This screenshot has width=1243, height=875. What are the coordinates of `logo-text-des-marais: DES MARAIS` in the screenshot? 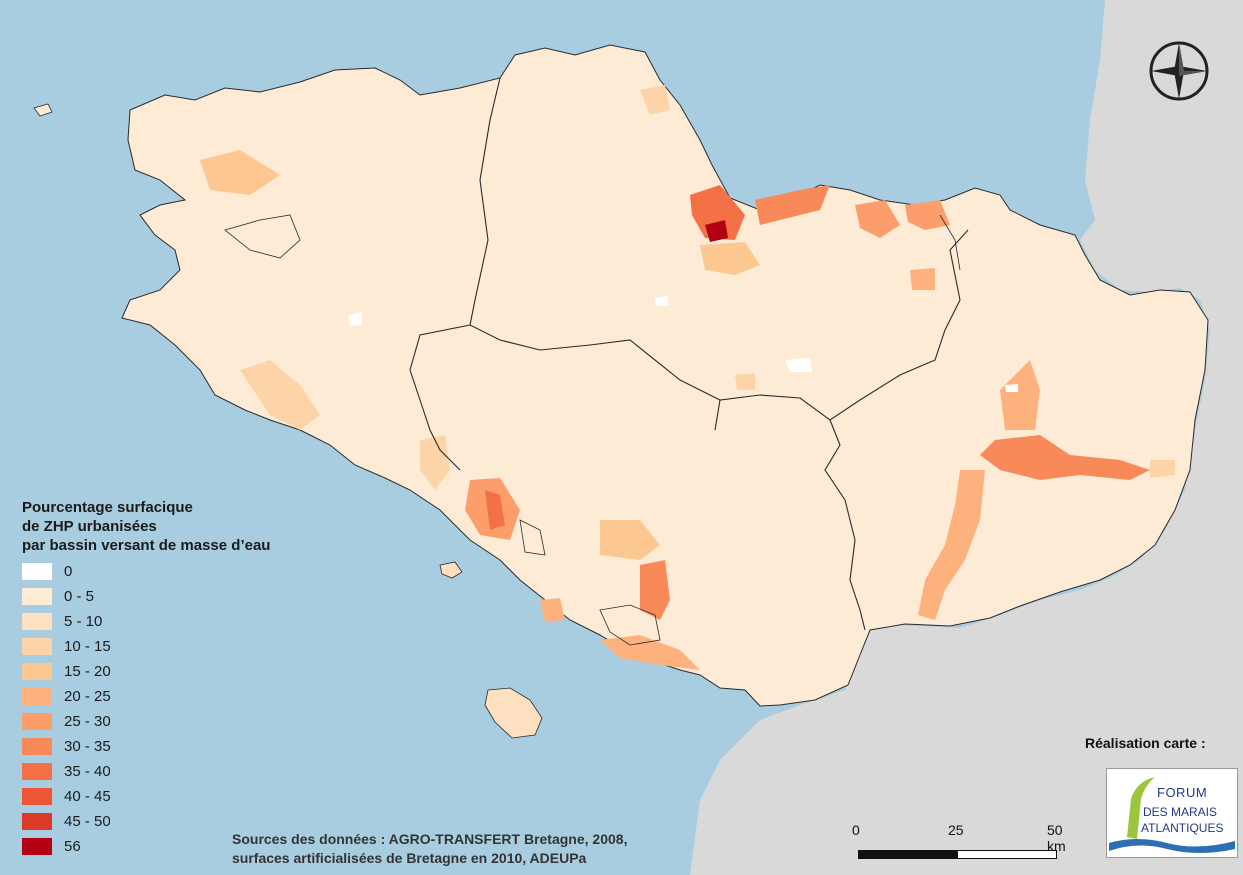 It's located at (1180, 812).